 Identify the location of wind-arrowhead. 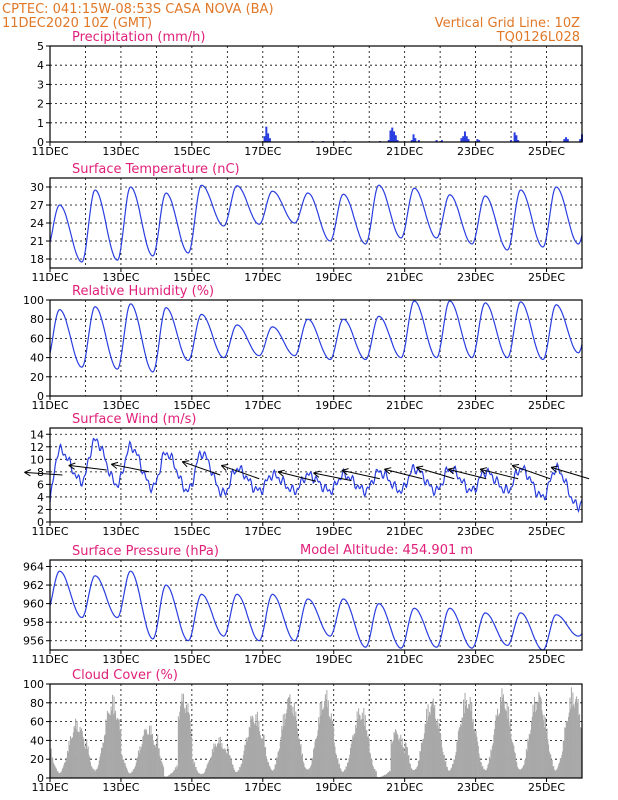
(419, 469).